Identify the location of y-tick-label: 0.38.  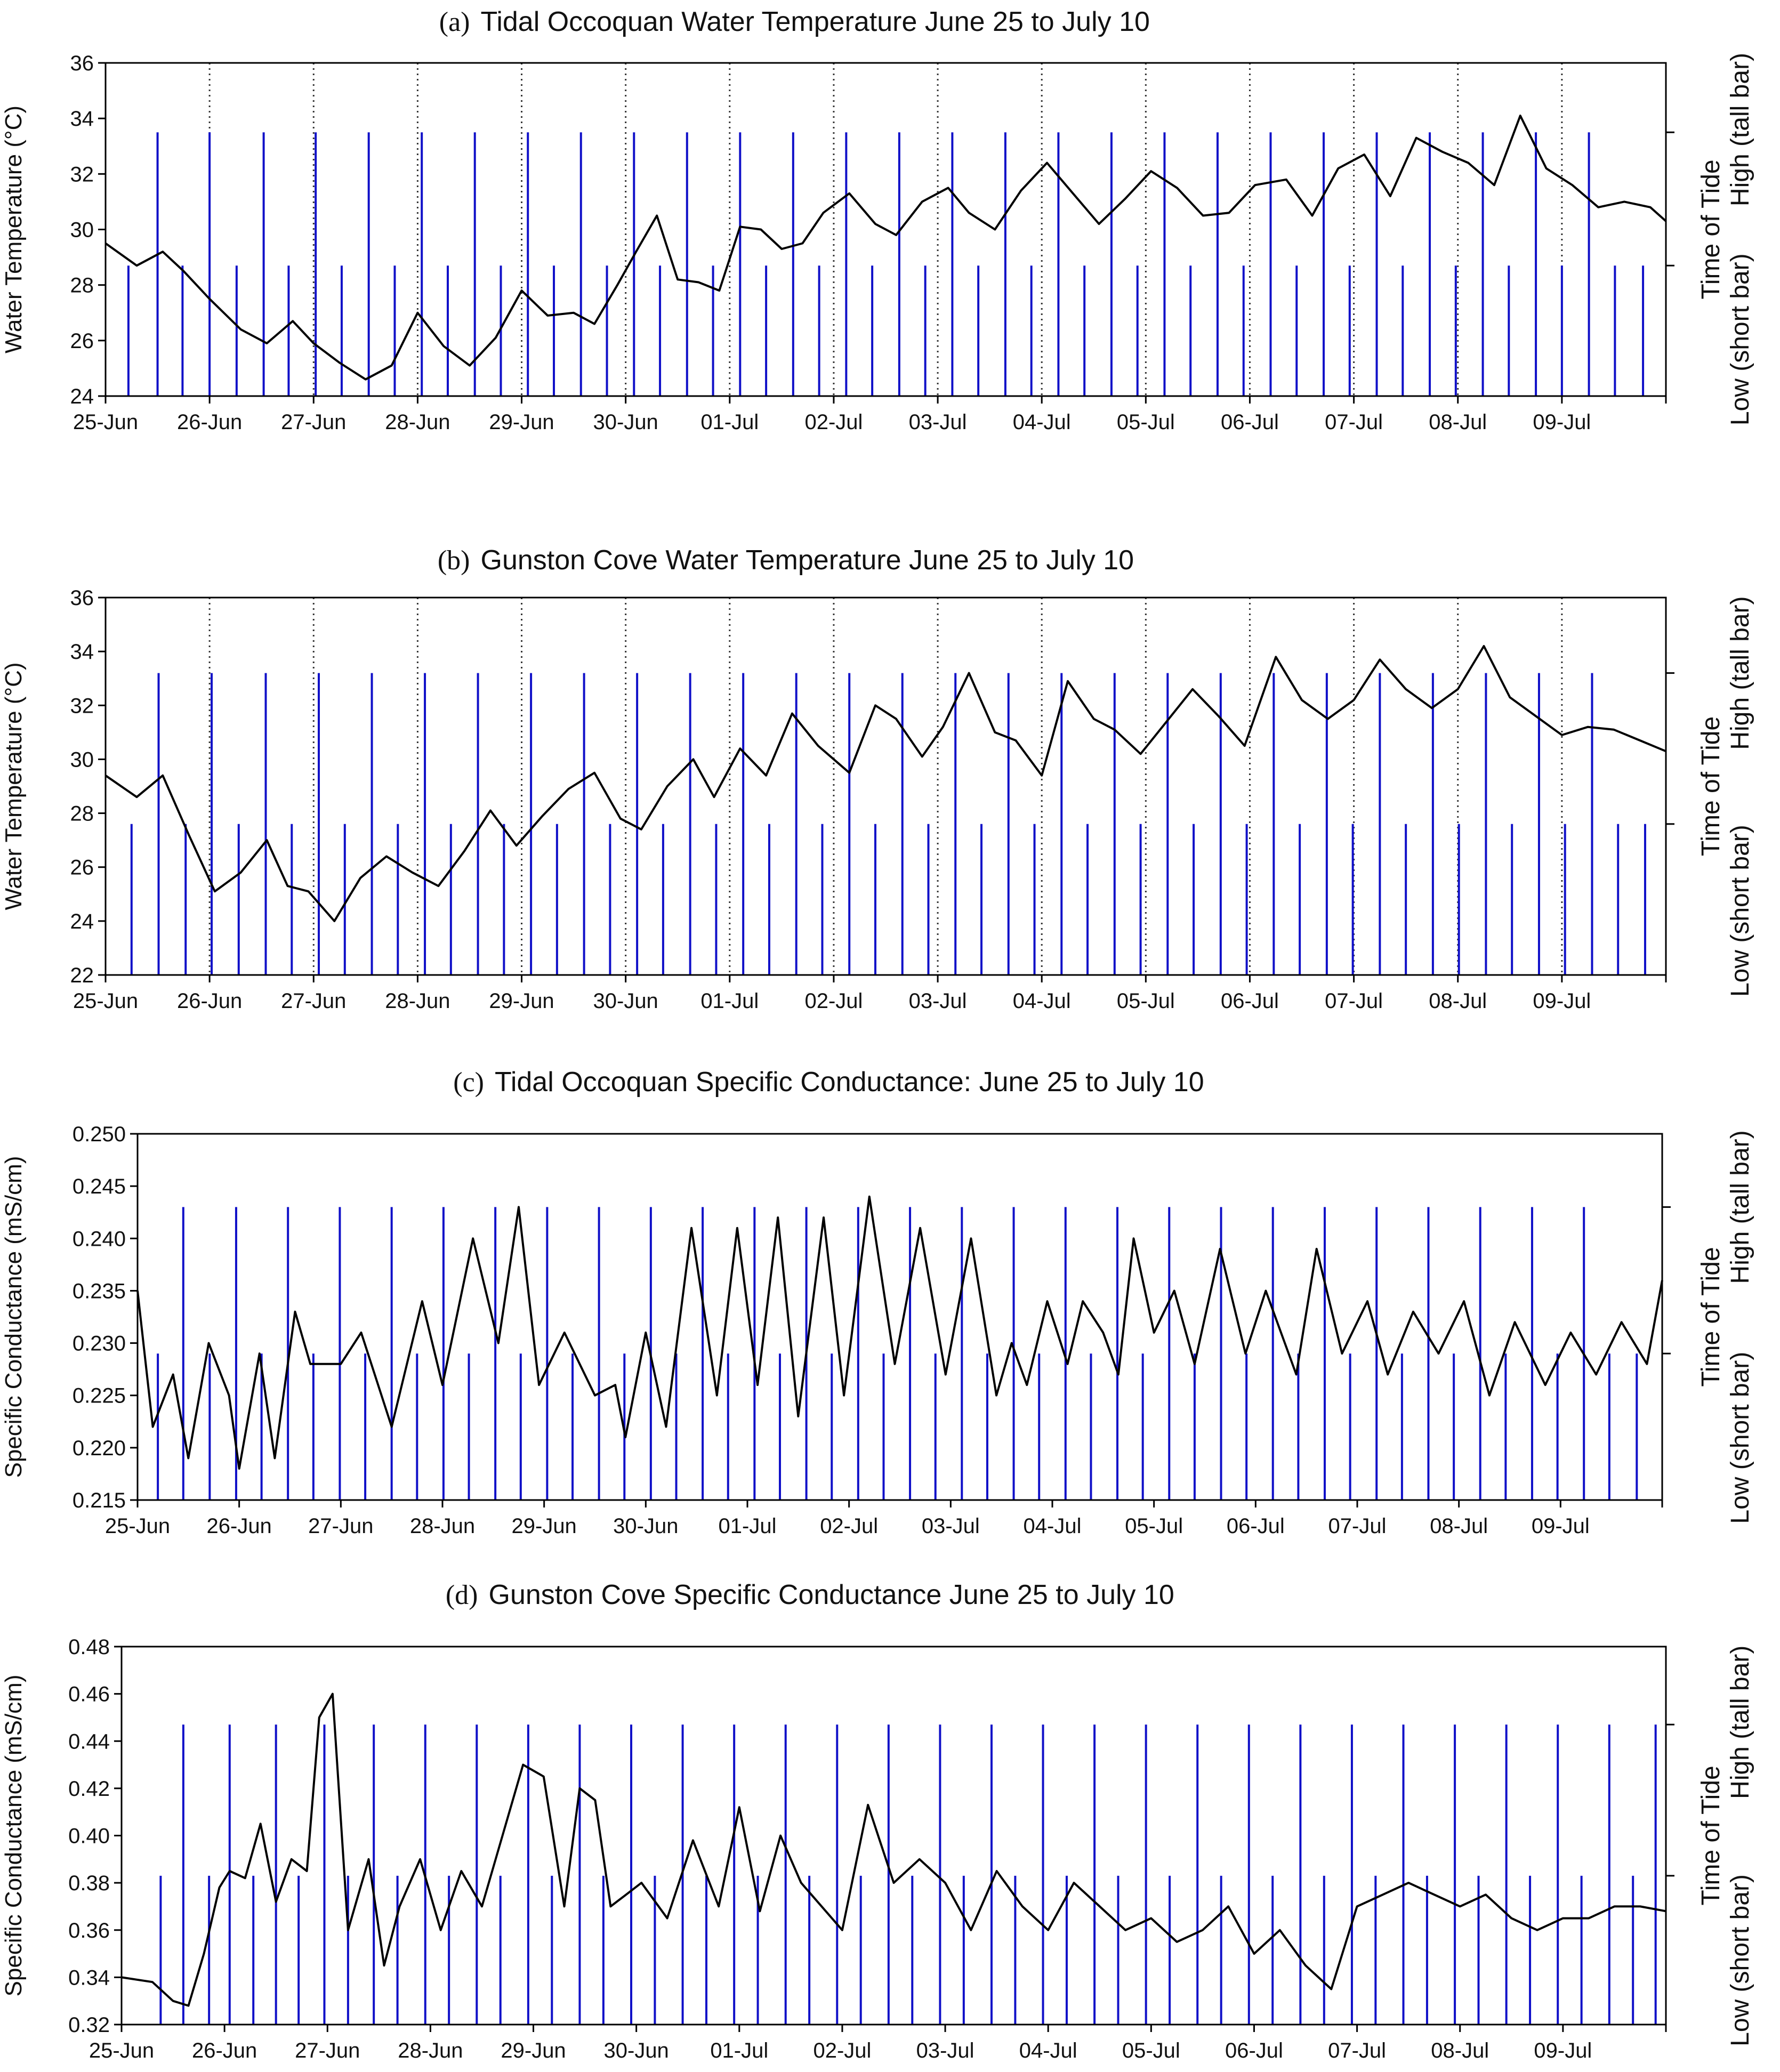
(89, 1883).